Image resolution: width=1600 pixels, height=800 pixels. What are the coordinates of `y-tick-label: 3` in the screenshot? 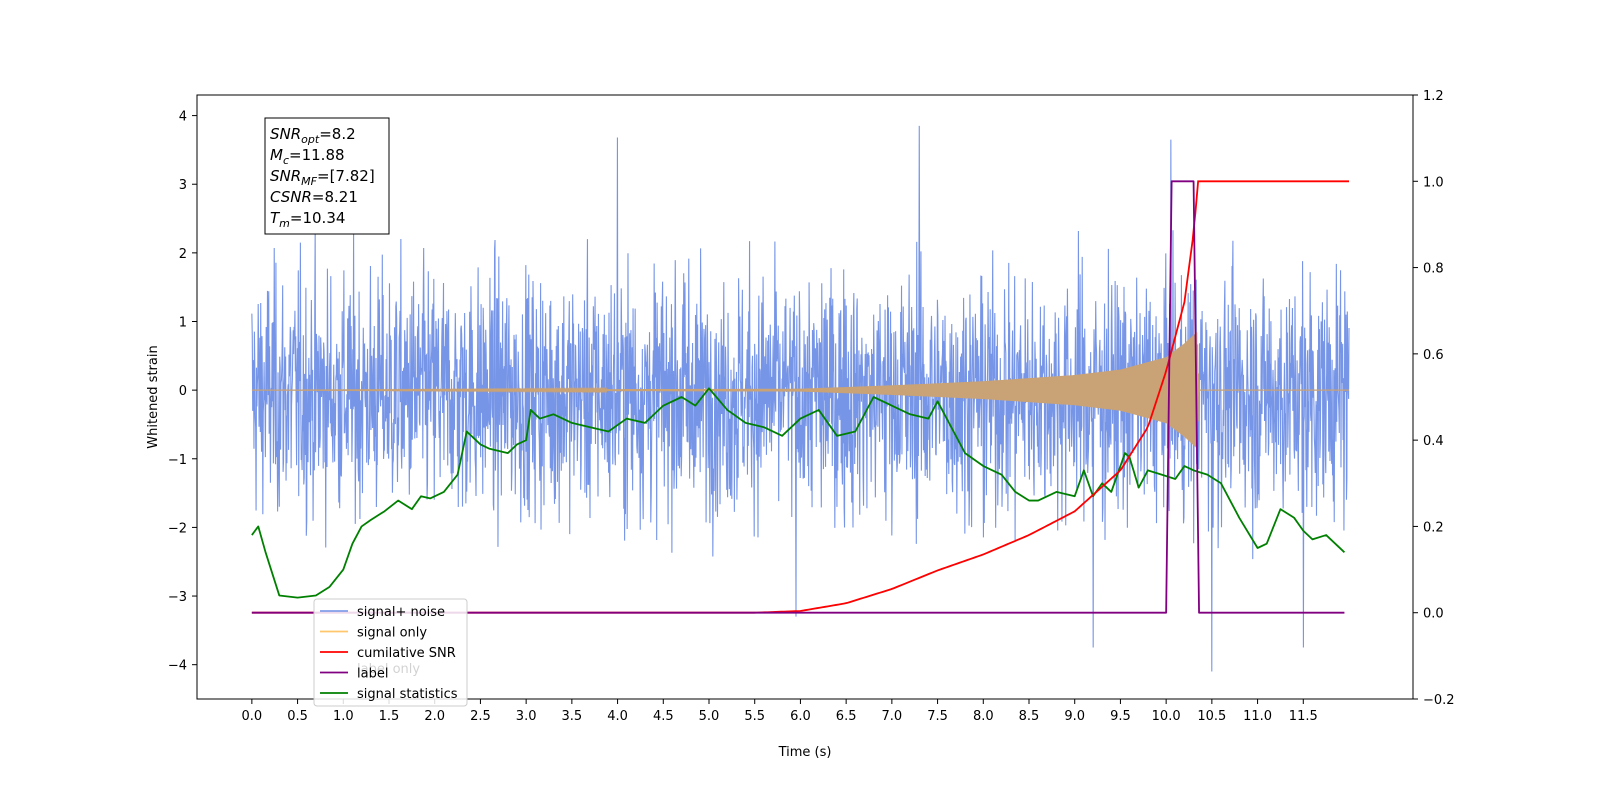 It's located at (183, 185).